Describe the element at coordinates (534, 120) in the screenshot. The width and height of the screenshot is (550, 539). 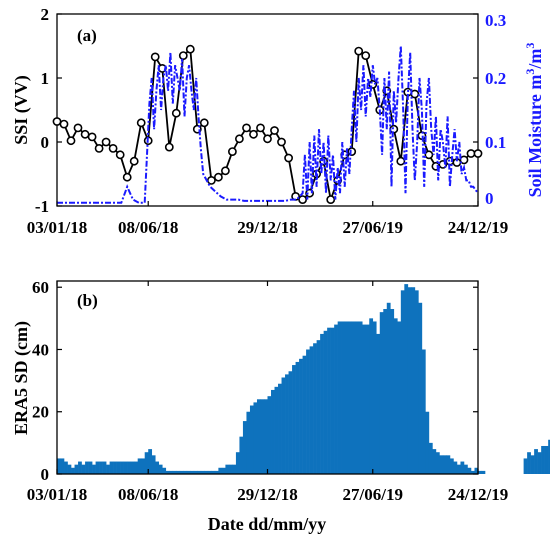
I see `panel-a-right-axis-label: Soil Moisture m3/m3` at that location.